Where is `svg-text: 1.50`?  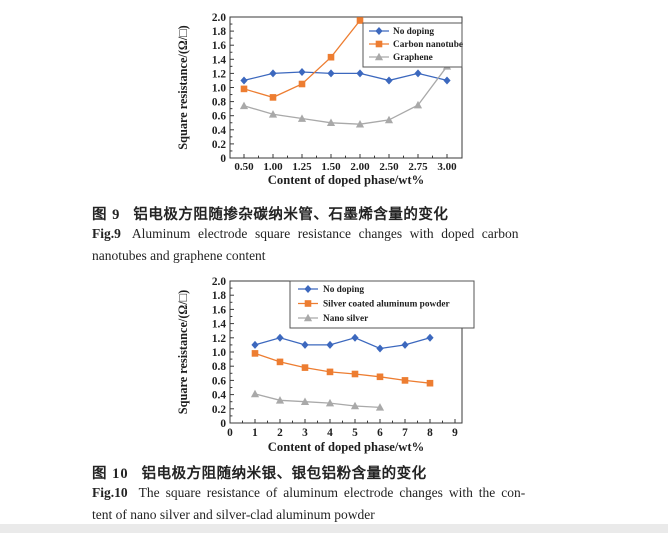 svg-text: 1.50 is located at coordinates (331, 167).